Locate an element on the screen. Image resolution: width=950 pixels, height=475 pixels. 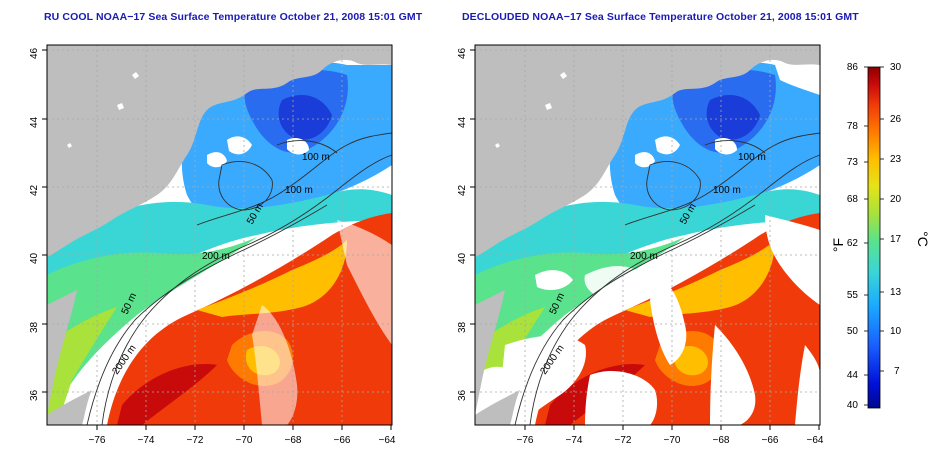
right-lat-tick-marks is located at coordinates (472, 221).